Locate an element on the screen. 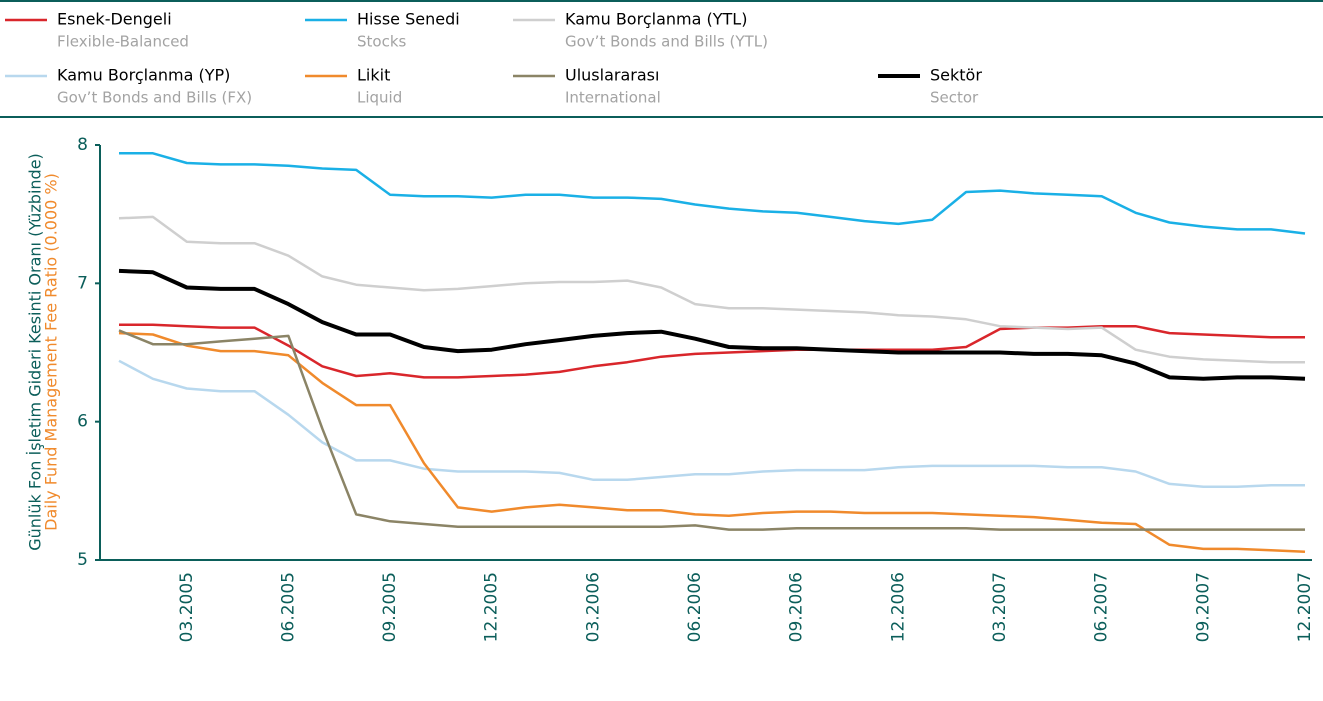 The width and height of the screenshot is (1323, 701). legend-sublabel: Flexible-Balanced is located at coordinates (123, 42).